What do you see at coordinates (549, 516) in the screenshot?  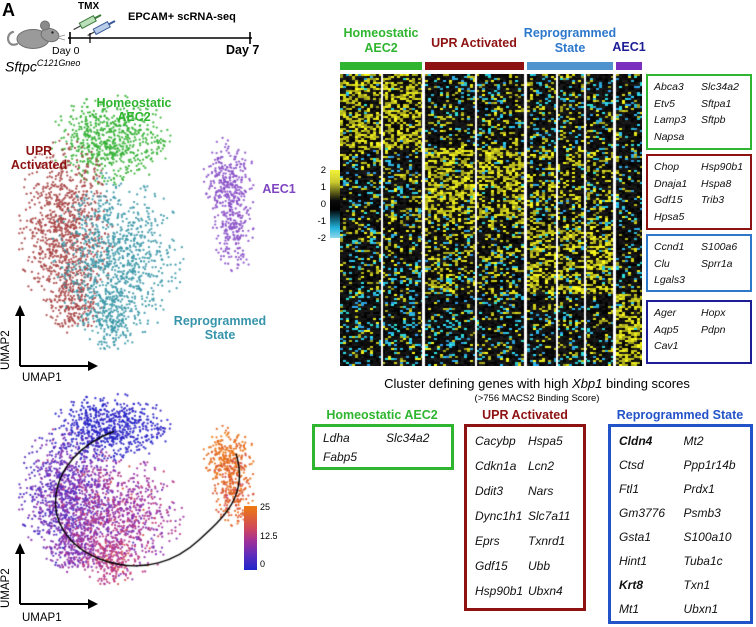 I see `gene-label: Slc7a11` at bounding box center [549, 516].